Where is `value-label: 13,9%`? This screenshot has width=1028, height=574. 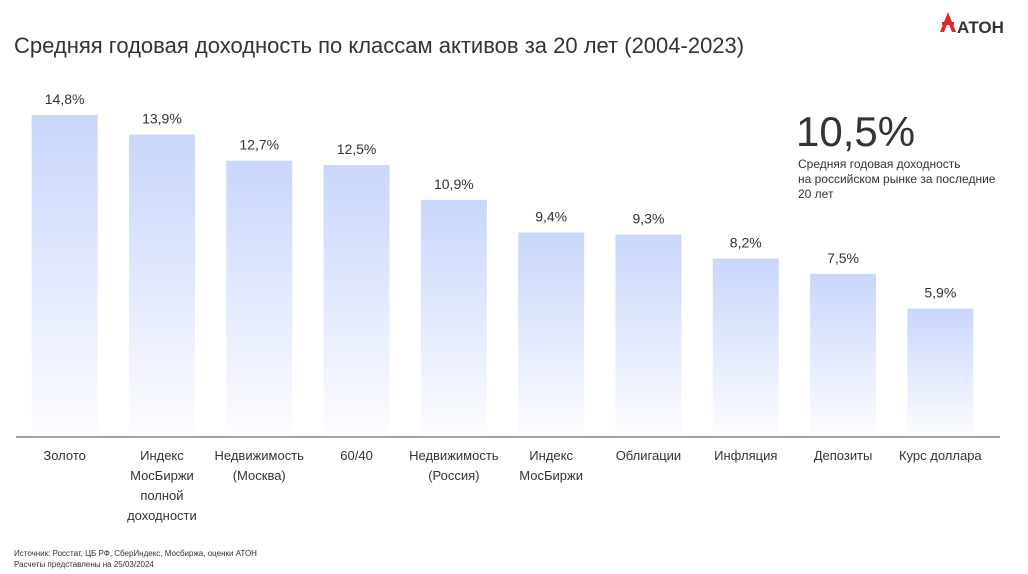
value-label: 13,9% is located at coordinates (162, 119).